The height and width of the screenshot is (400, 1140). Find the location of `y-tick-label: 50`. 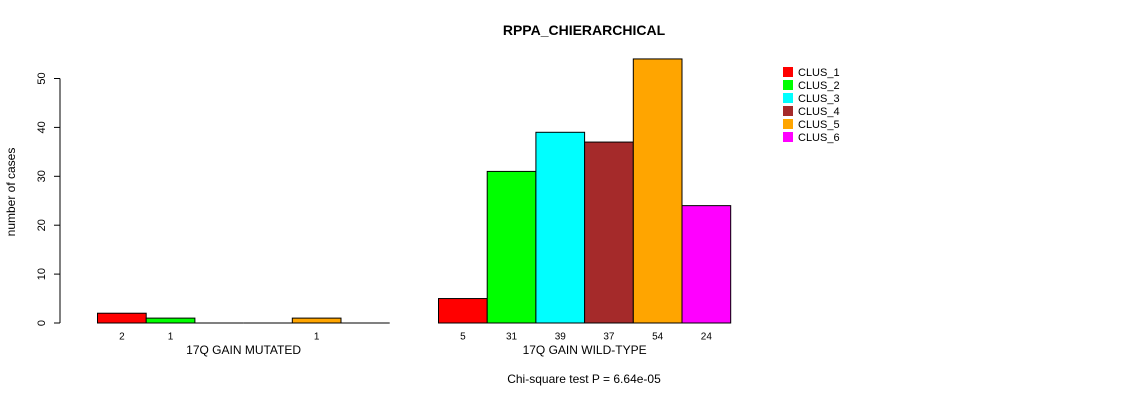

y-tick-label: 50 is located at coordinates (42, 78).